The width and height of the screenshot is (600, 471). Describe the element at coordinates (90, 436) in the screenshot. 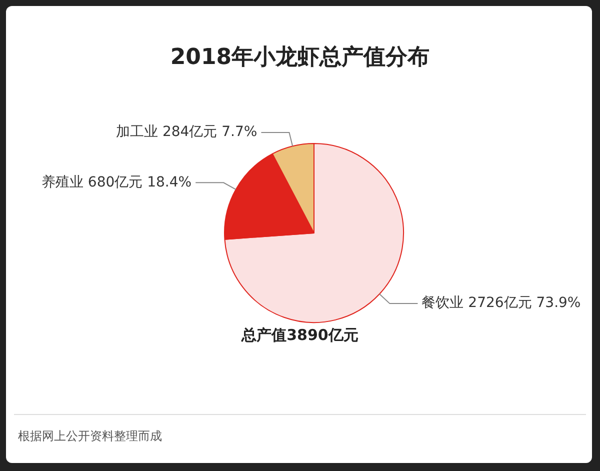

I see `text: 根据网上公开资料整理而成` at that location.